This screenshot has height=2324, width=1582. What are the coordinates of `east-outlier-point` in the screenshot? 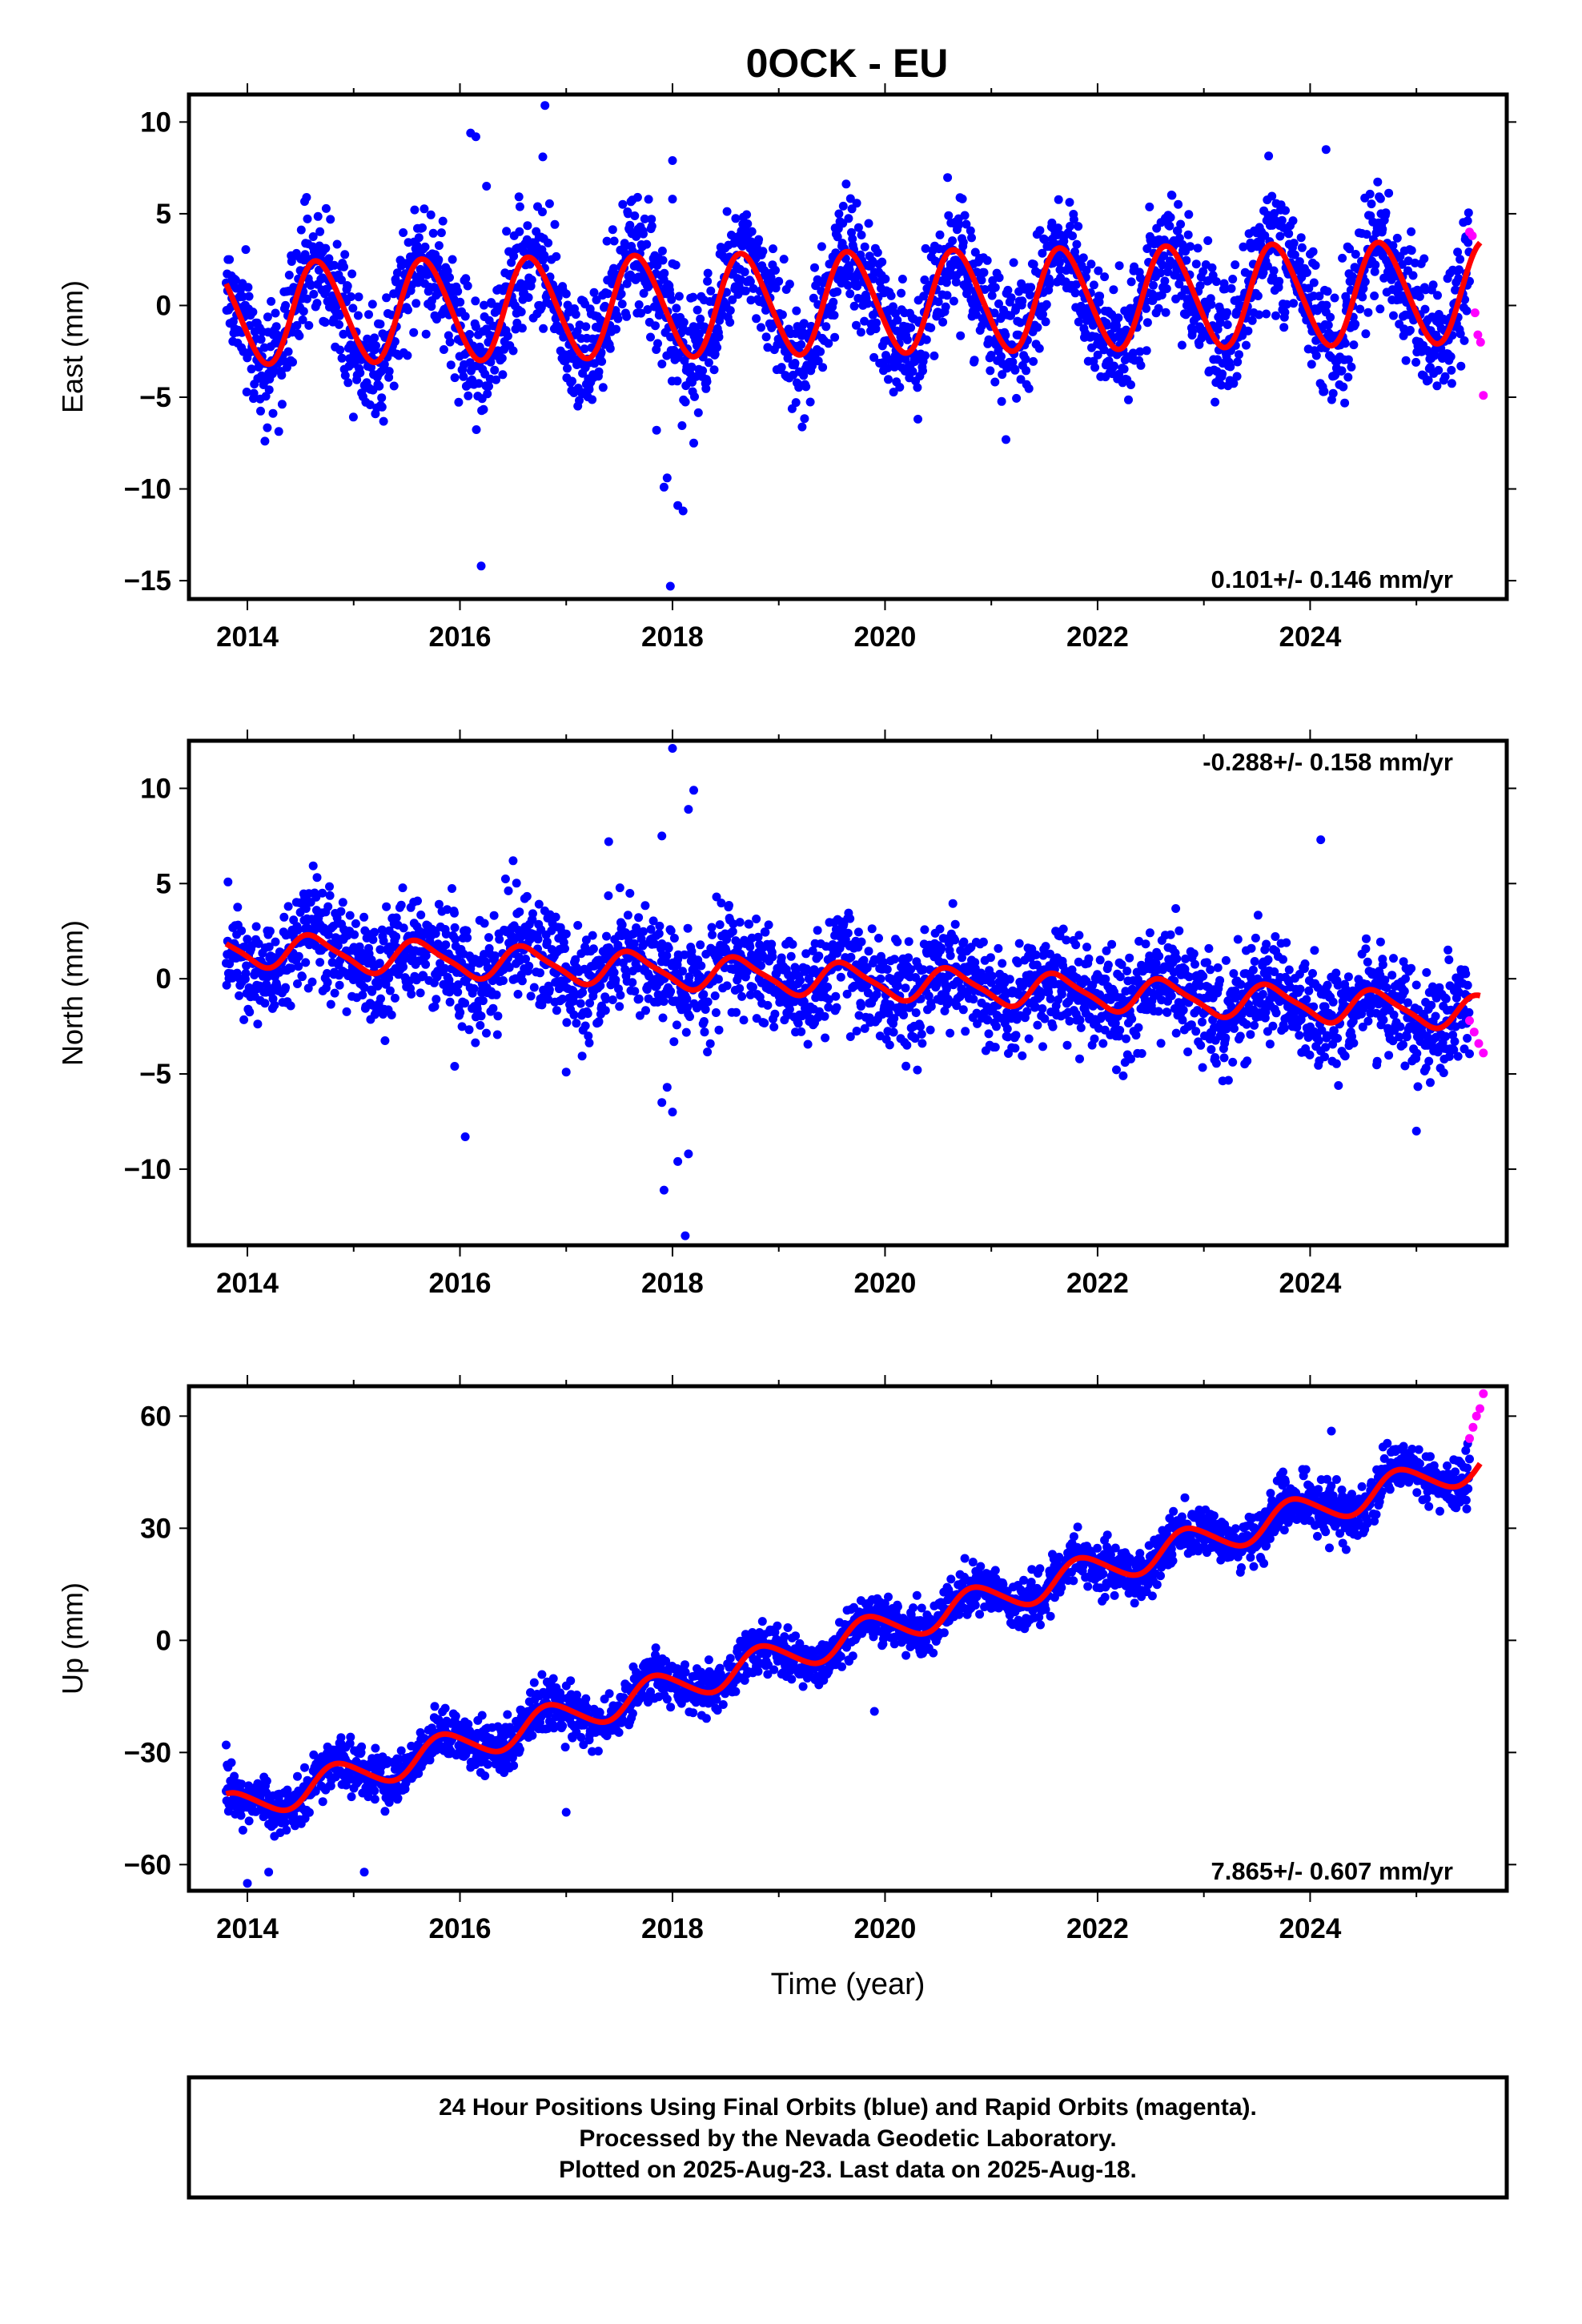 It's located at (670, 586).